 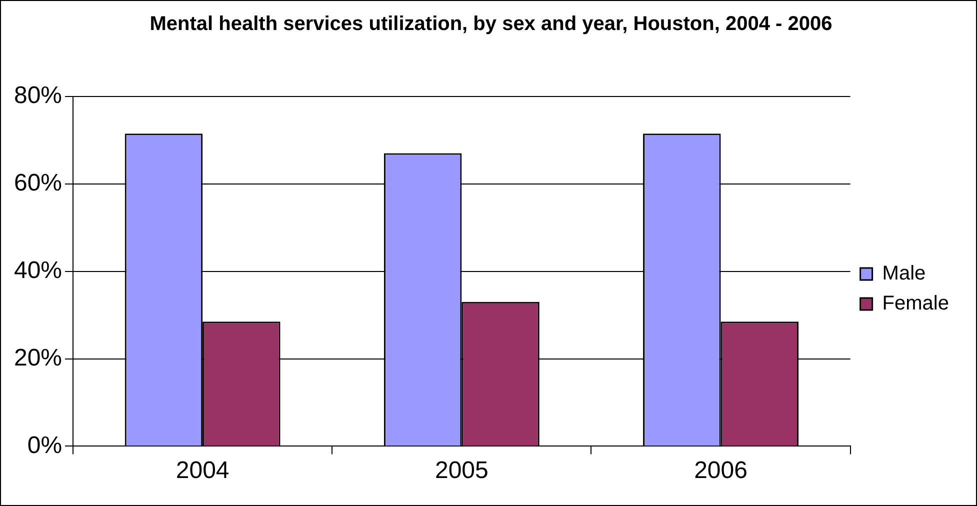 I want to click on y-tick-label: 40%, so click(x=38, y=270).